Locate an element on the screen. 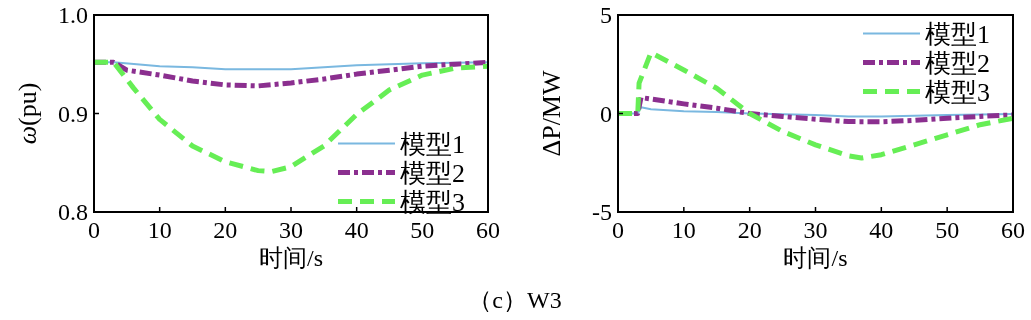 The width and height of the screenshot is (1031, 320). y-tick-label: 0.9 is located at coordinates (73, 113).